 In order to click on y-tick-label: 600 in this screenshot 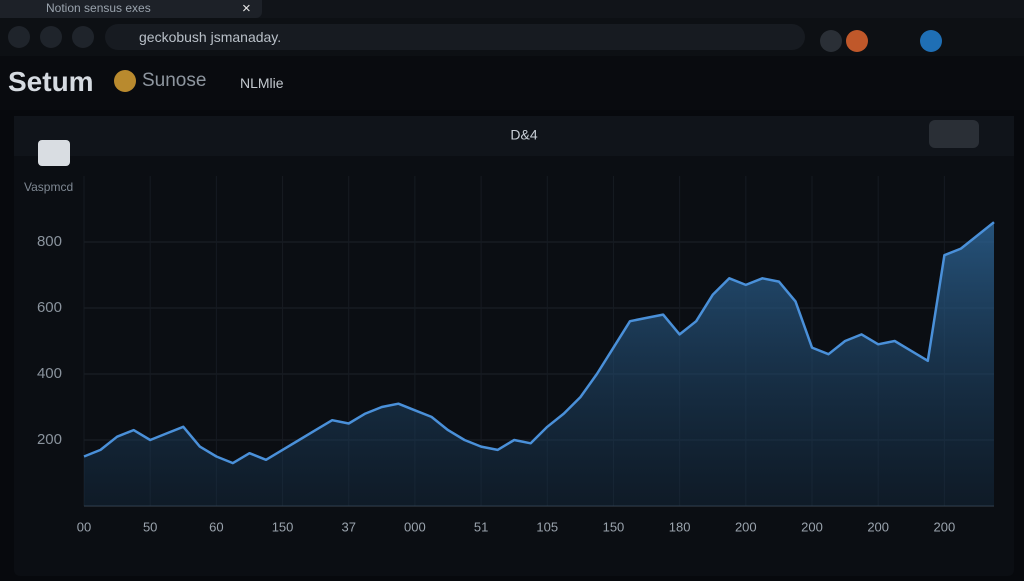, I will do `click(49, 307)`.